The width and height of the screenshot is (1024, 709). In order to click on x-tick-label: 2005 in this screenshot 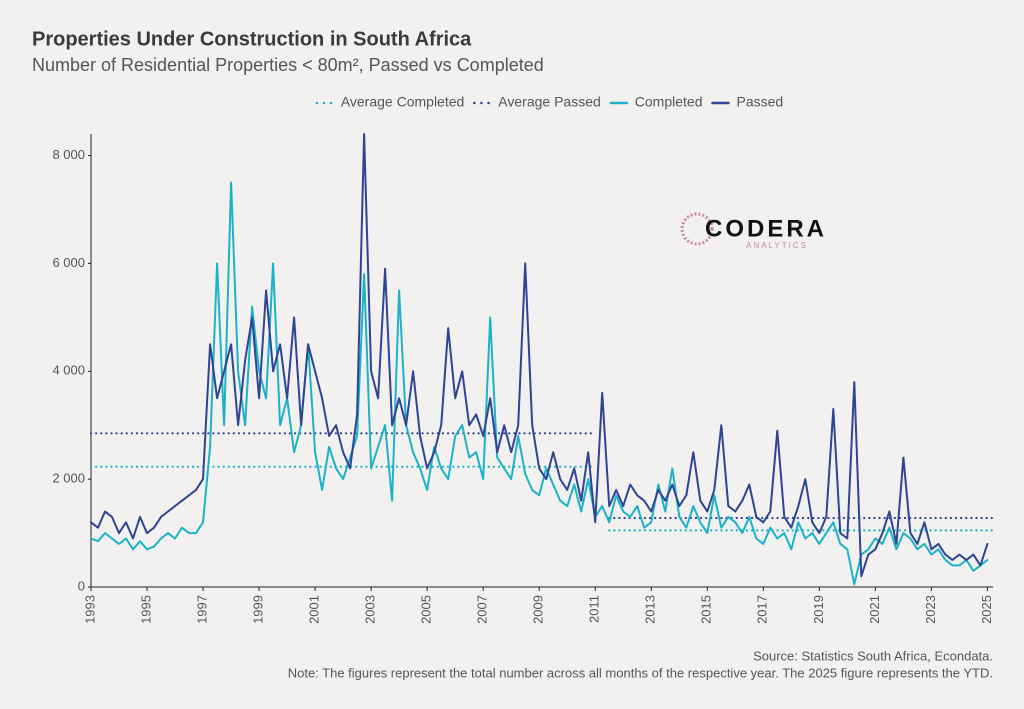, I will do `click(426, 609)`.